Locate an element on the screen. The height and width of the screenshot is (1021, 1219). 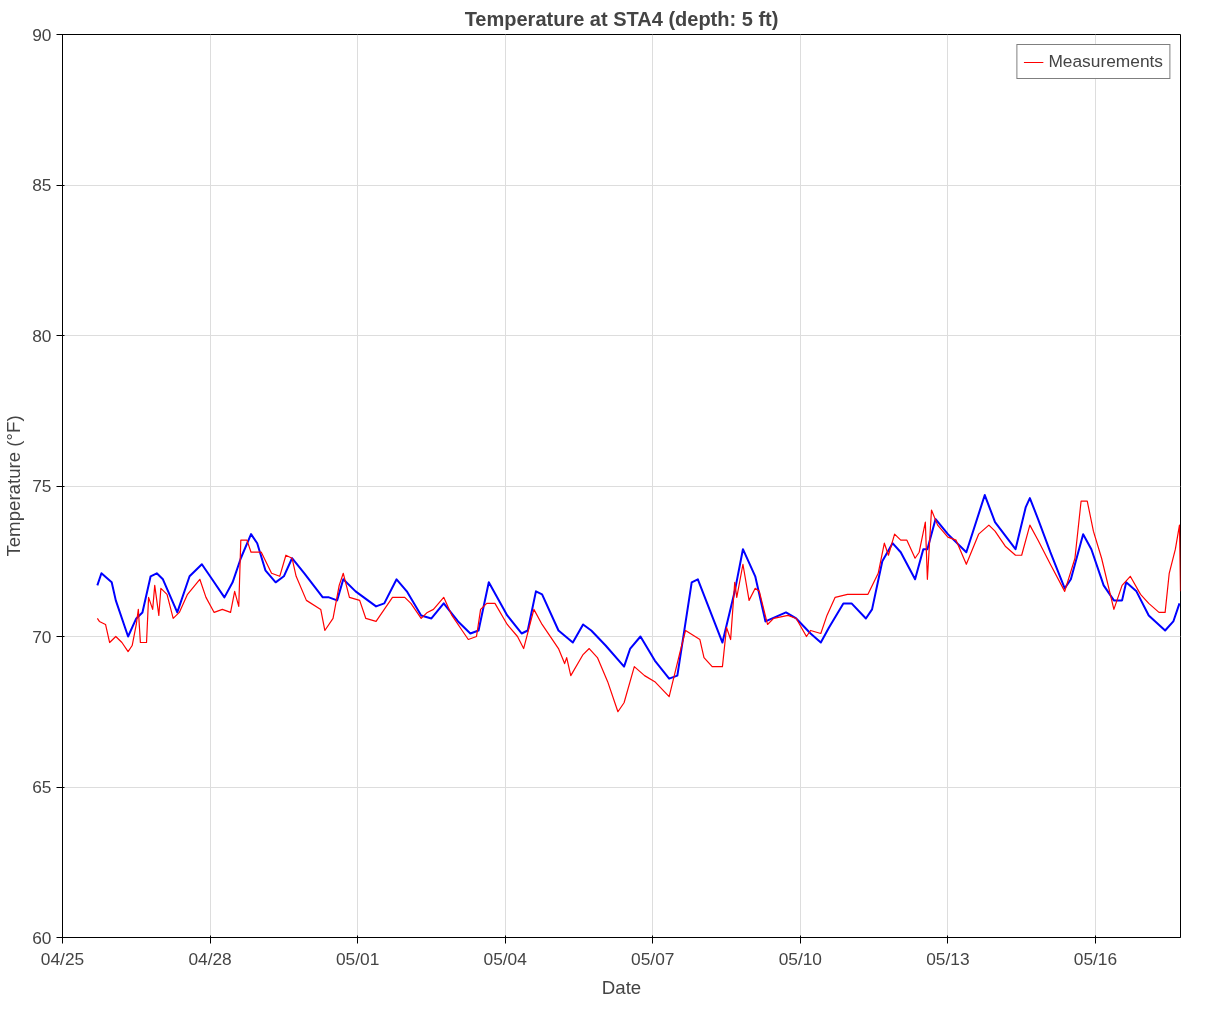
x-tick-label: 05/01 is located at coordinates (357, 958).